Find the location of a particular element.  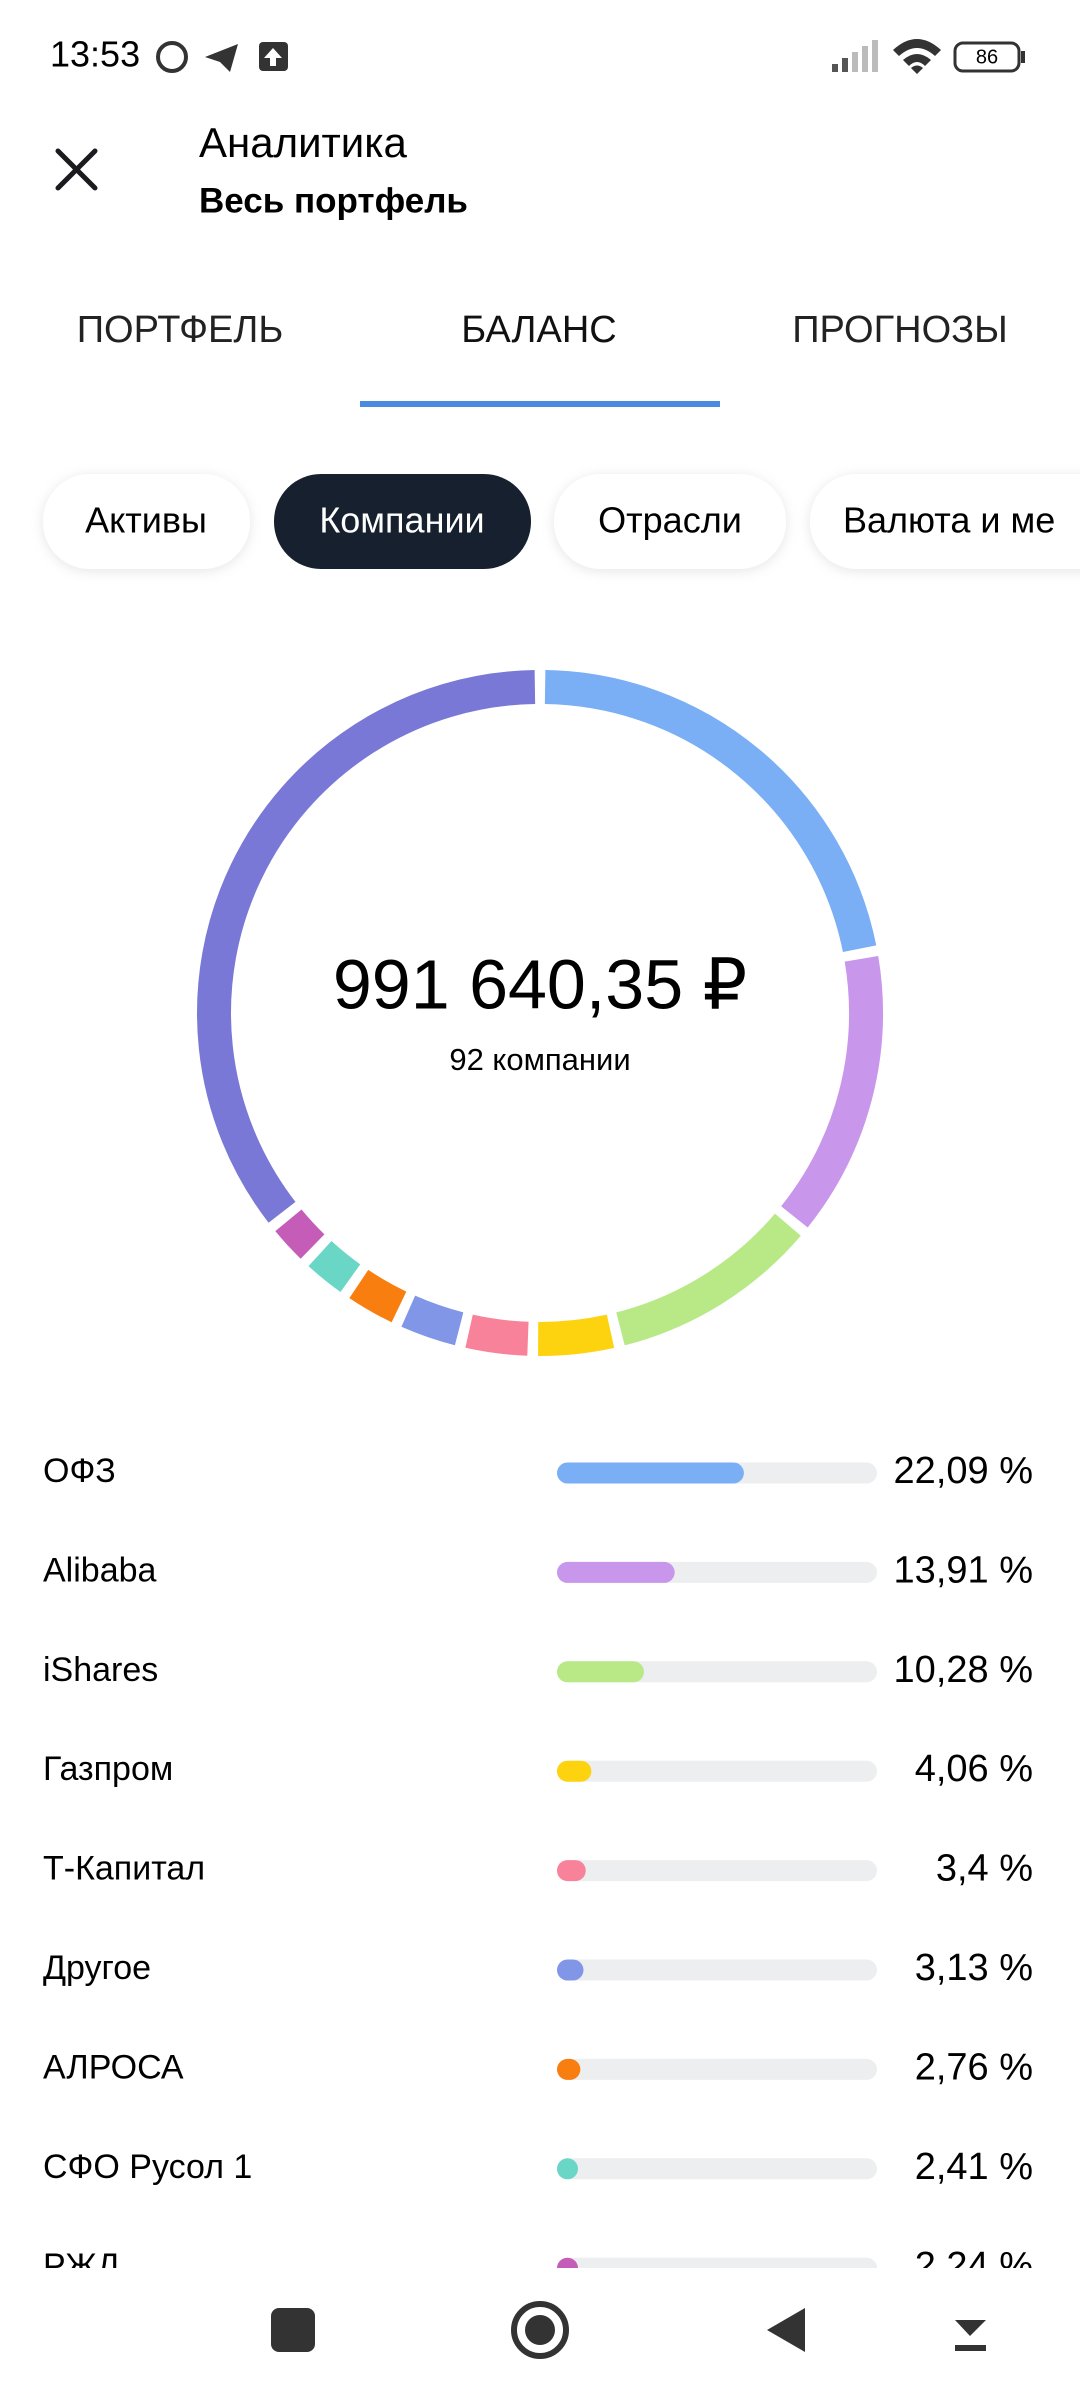

whatsapp-icon is located at coordinates (172, 57).